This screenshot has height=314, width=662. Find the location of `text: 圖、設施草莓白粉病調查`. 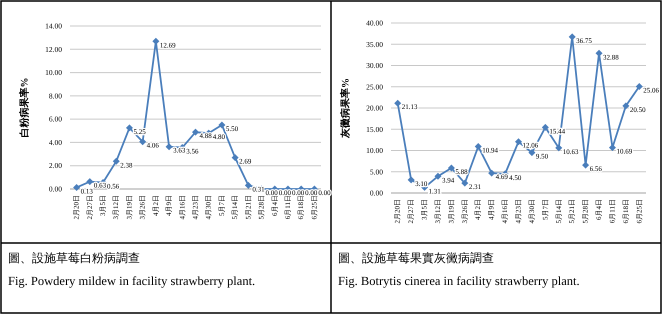

text: 圖、設施草莓白粉病調查 is located at coordinates (74, 258).